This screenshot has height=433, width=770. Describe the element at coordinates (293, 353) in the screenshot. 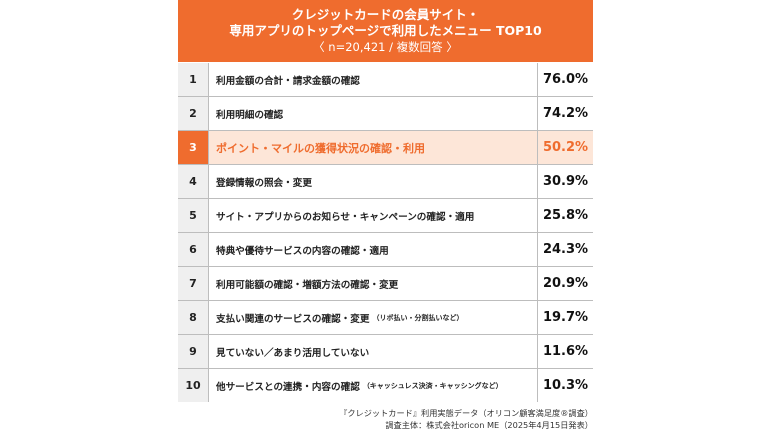

I see `menu-label: 見ていない／あまり活用していない` at that location.